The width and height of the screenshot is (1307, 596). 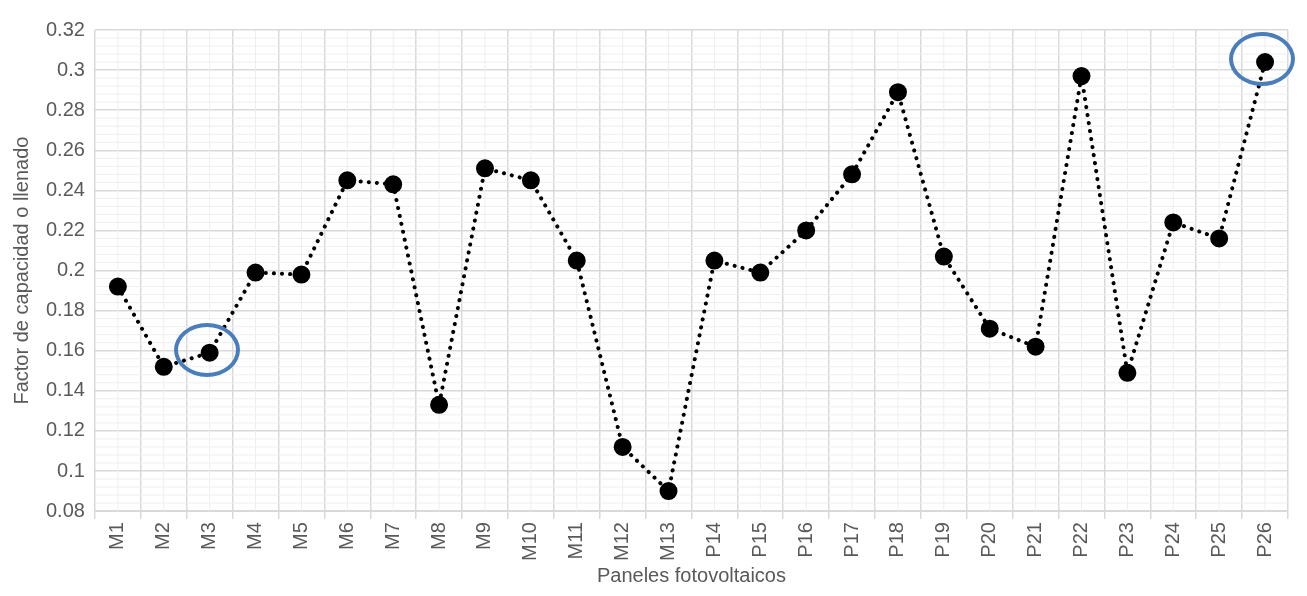 I want to click on x-tick-label: M8, so click(x=437, y=536).